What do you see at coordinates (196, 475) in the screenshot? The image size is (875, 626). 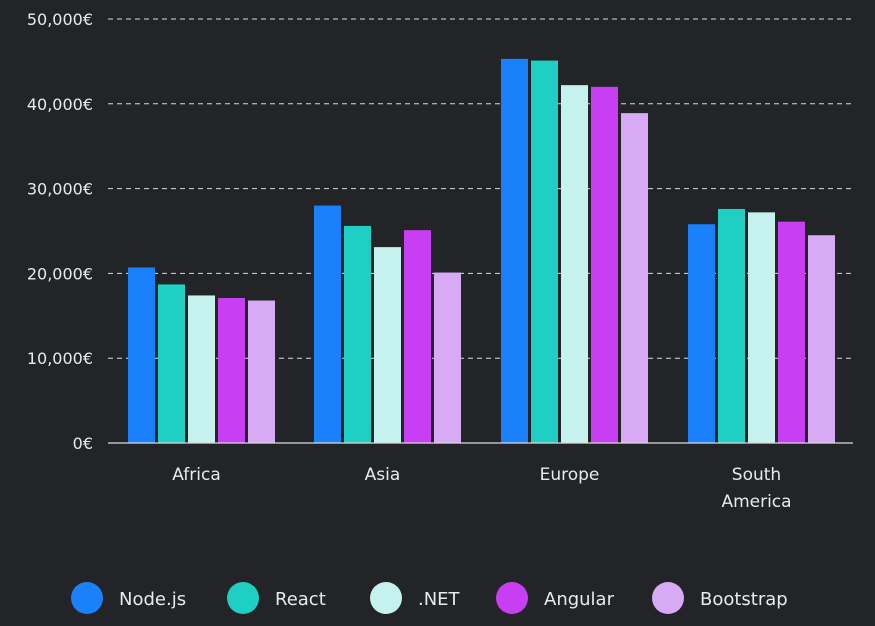 I see `x-category-label: Africa` at bounding box center [196, 475].